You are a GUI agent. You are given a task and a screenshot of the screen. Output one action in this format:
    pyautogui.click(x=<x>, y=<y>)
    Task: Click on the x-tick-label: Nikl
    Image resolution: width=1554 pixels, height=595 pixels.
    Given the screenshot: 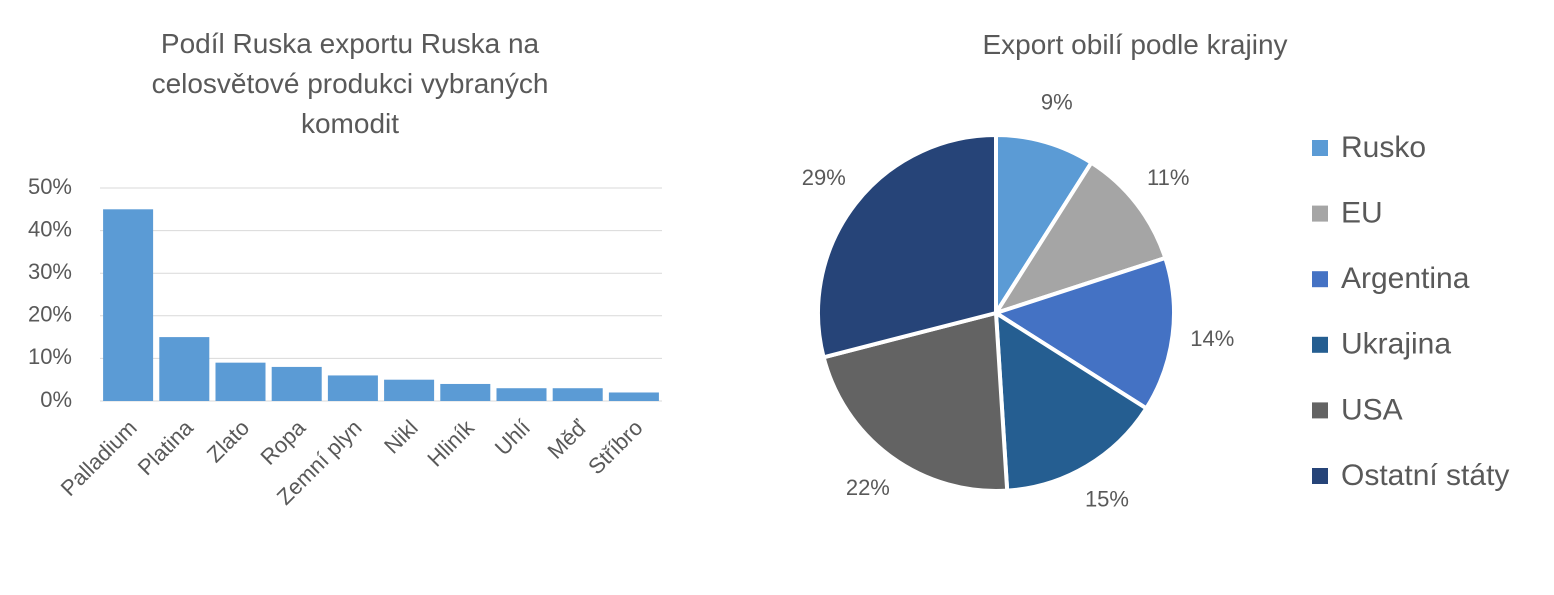 What is the action you would take?
    pyautogui.click(x=401, y=437)
    